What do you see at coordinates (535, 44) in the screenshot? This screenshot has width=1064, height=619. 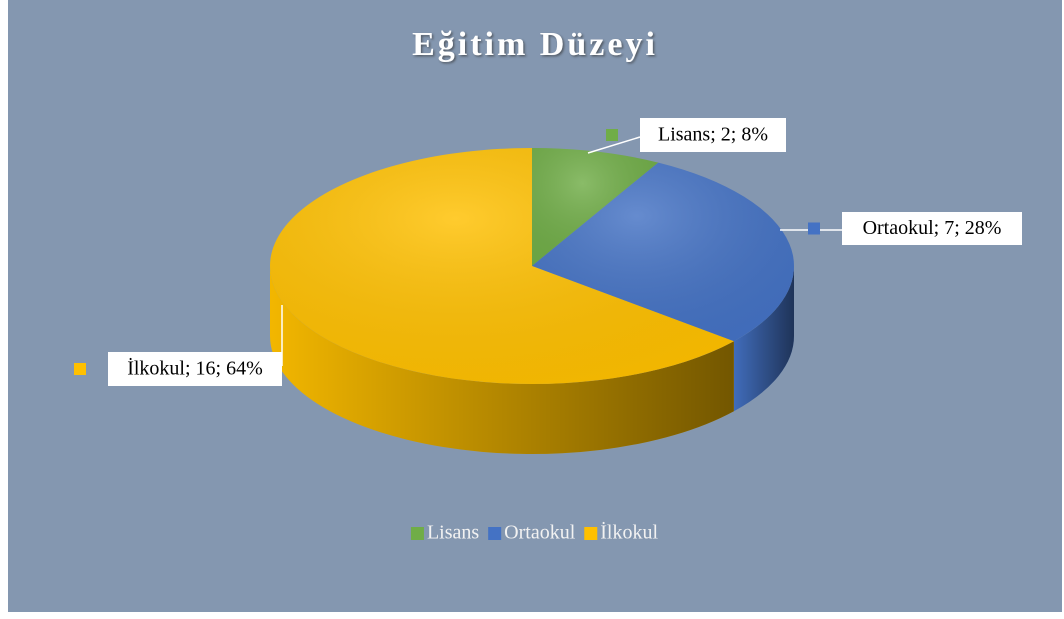 I see `chart-title: Eğitim Düzeyi` at bounding box center [535, 44].